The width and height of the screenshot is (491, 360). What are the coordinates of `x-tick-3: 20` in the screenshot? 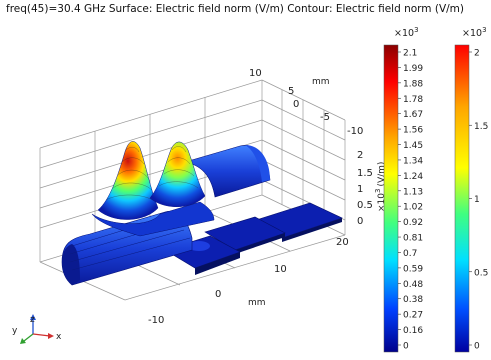 It's located at (342, 242).